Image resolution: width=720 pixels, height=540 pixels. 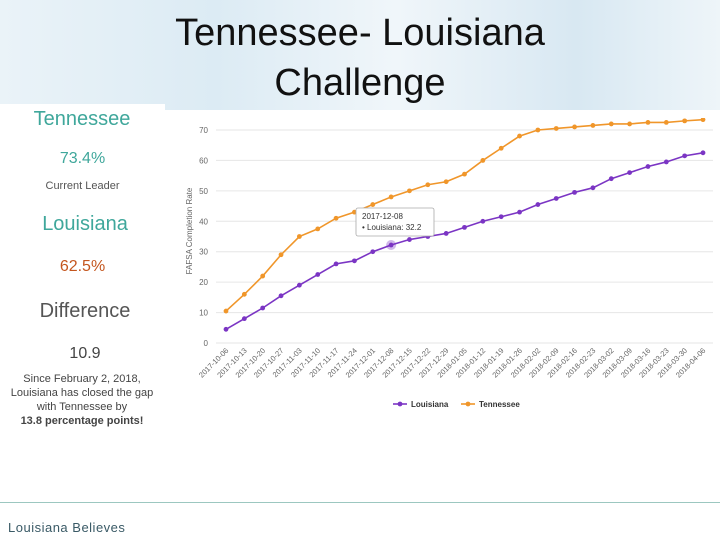 I want to click on louisiana-percent: 62.5%, so click(x=82, y=266).